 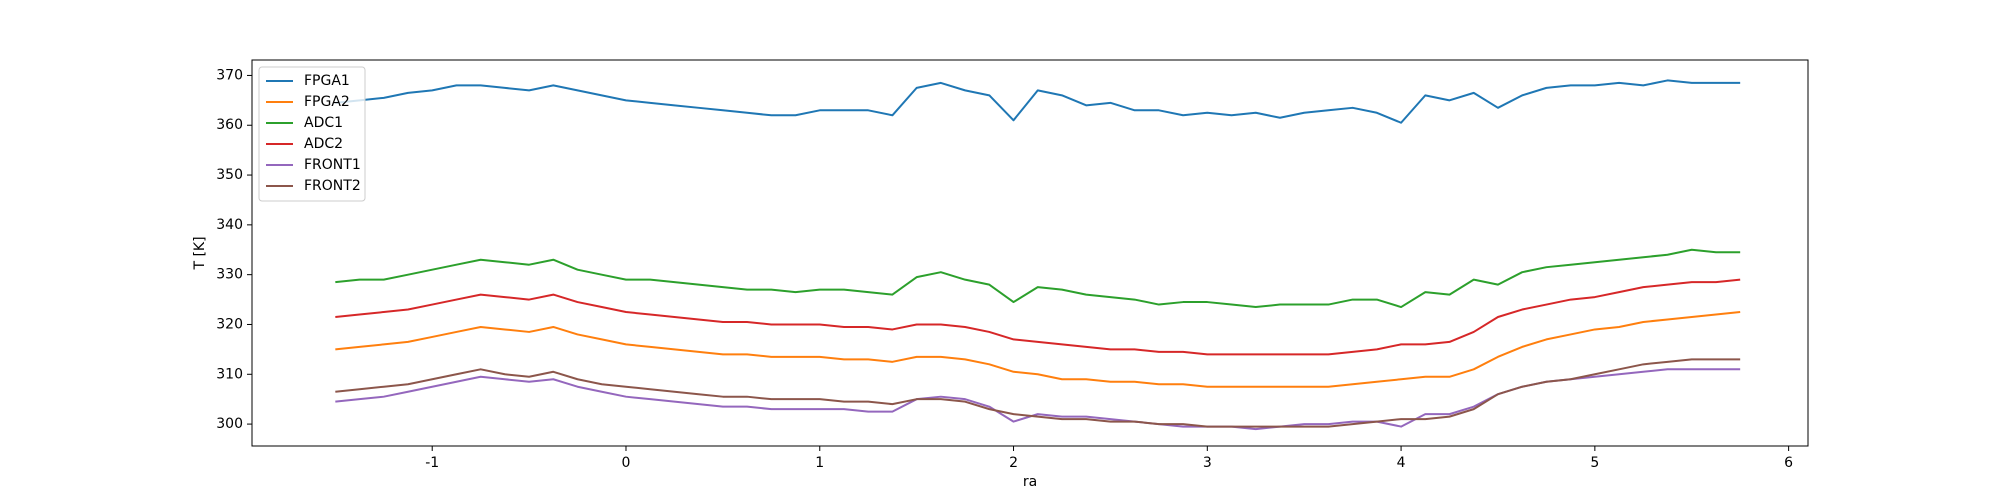 What do you see at coordinates (1788, 463) in the screenshot?
I see `x-tick-label: 6` at bounding box center [1788, 463].